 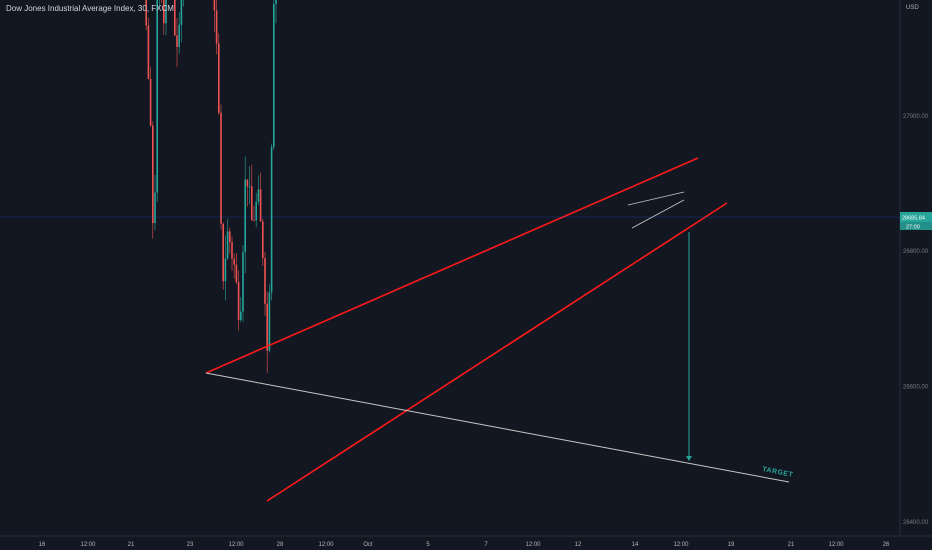 I want to click on last-price-tag: 28685.84 27:00, so click(x=916, y=221).